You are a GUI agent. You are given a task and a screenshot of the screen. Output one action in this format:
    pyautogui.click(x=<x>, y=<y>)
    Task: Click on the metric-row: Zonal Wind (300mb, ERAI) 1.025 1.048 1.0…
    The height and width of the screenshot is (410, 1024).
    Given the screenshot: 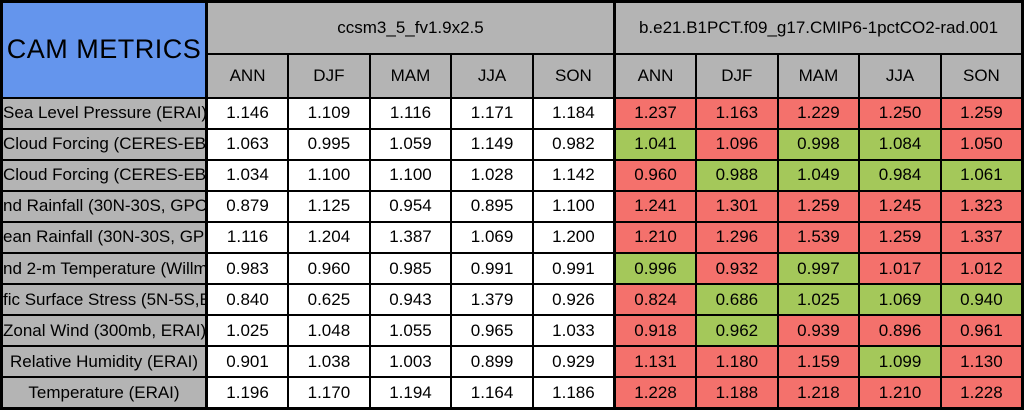 What is the action you would take?
    pyautogui.click(x=512, y=331)
    